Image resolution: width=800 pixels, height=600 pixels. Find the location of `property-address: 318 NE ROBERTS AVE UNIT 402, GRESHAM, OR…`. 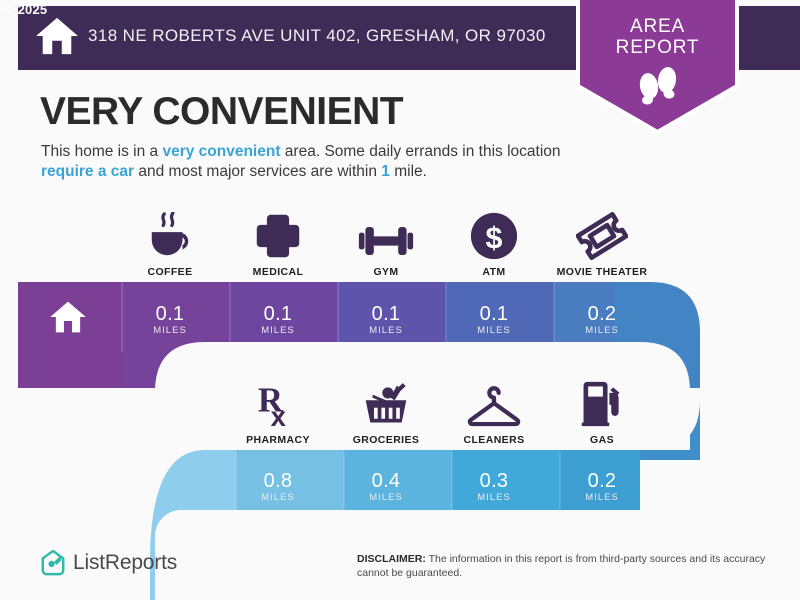

property-address: 318 NE ROBERTS AVE UNIT 402, GRESHAM, OR… is located at coordinates (317, 35).